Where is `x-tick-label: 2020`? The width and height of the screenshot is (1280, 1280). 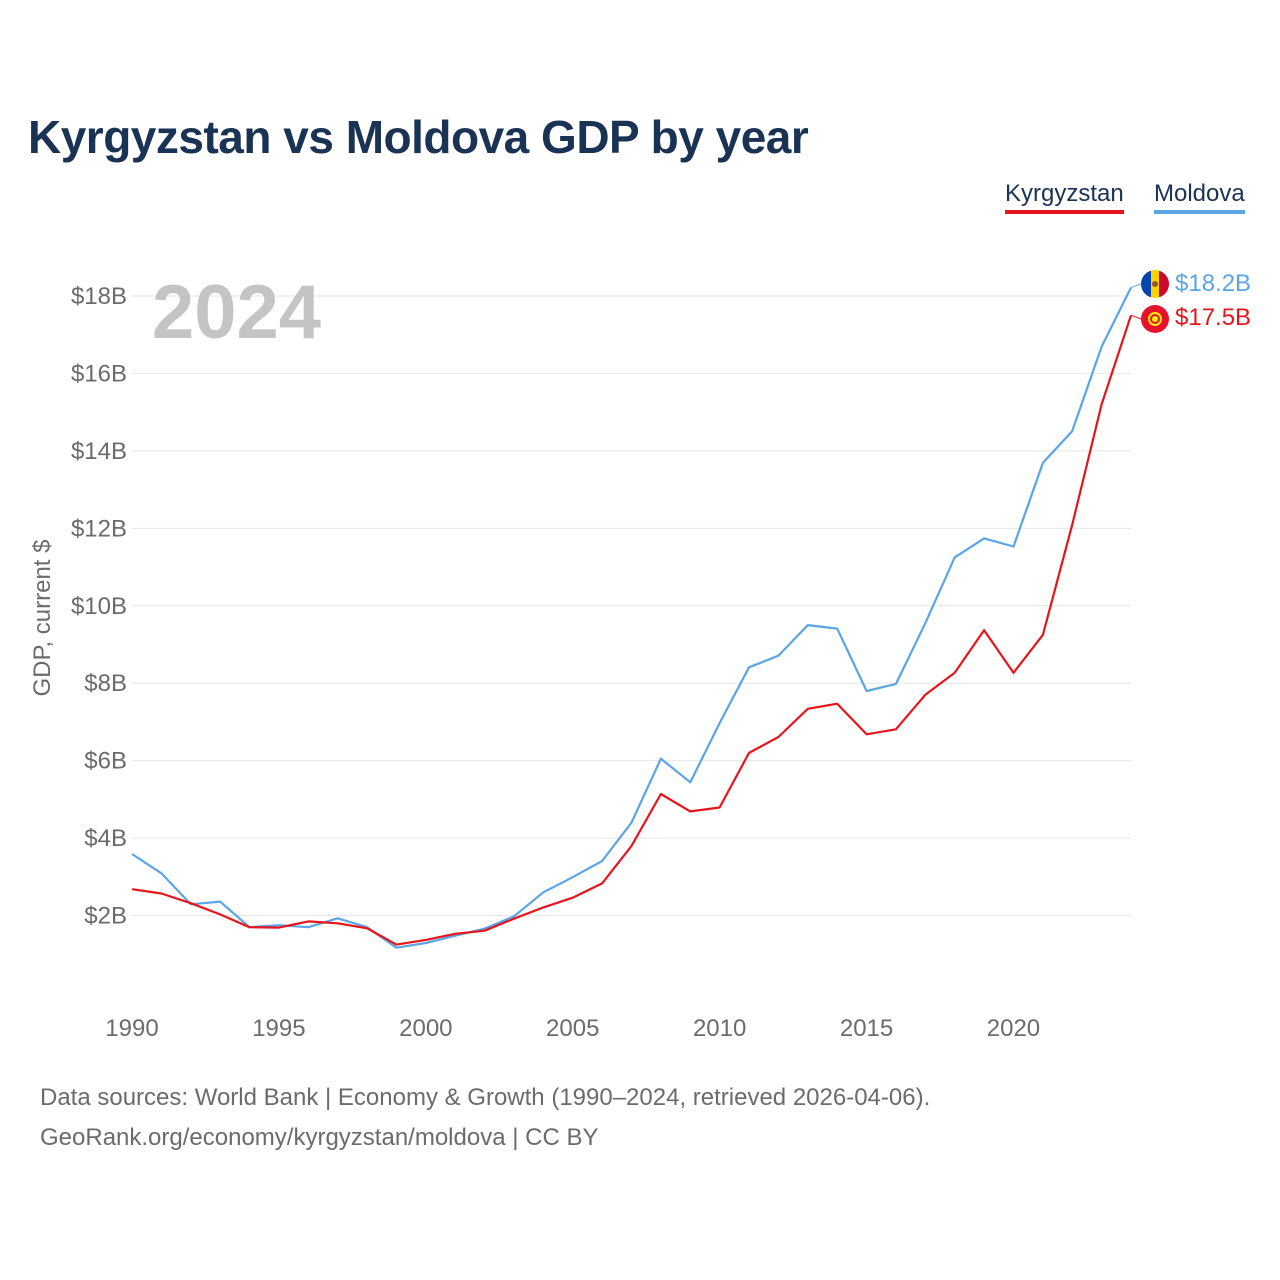
x-tick-label: 2020 is located at coordinates (1013, 1028).